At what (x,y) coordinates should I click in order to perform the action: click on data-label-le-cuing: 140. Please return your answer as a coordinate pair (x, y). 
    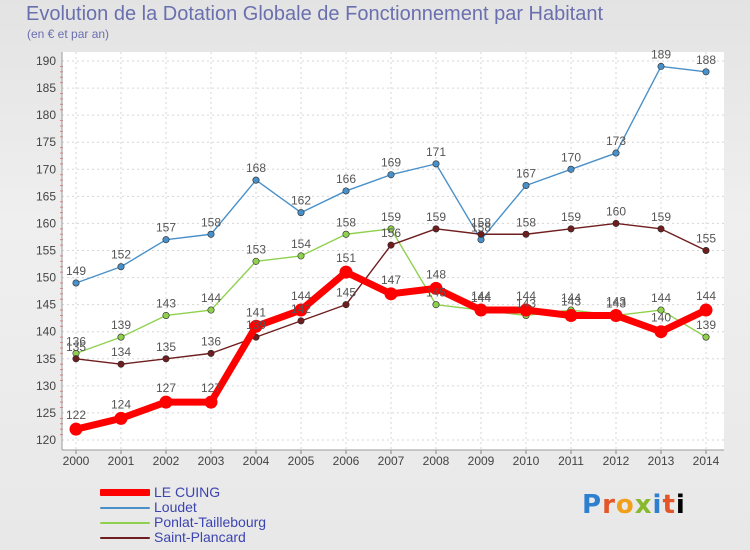
    Looking at the image, I should click on (661, 318).